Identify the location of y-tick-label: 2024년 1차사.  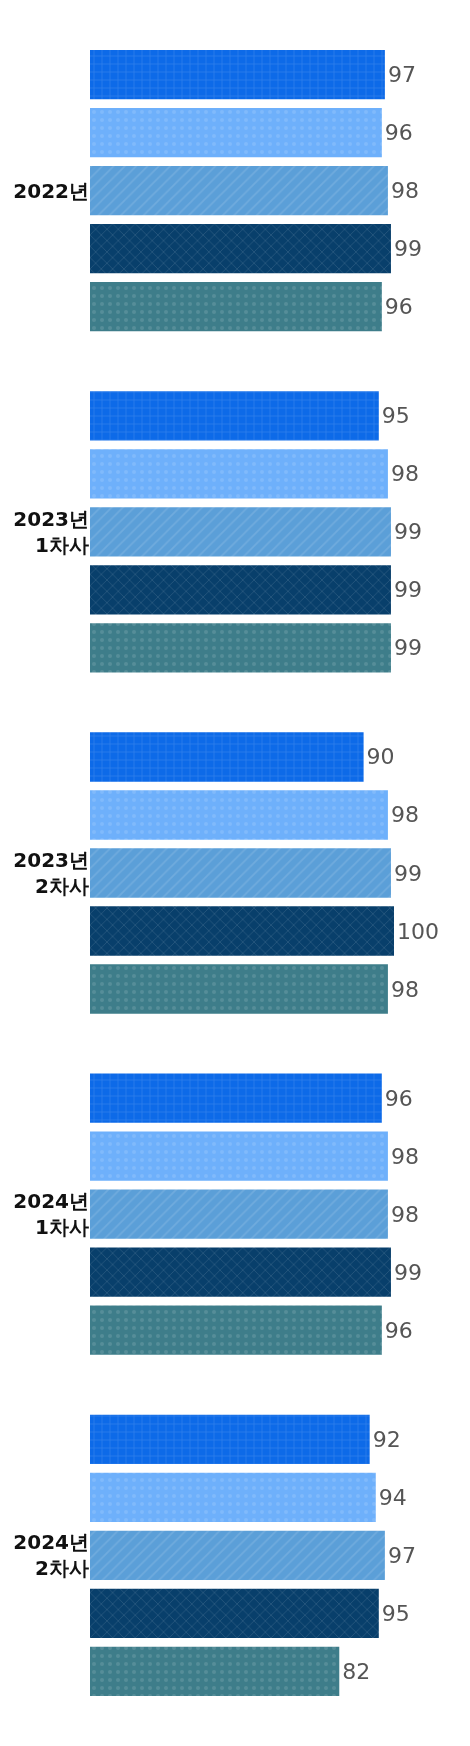
(51, 1214).